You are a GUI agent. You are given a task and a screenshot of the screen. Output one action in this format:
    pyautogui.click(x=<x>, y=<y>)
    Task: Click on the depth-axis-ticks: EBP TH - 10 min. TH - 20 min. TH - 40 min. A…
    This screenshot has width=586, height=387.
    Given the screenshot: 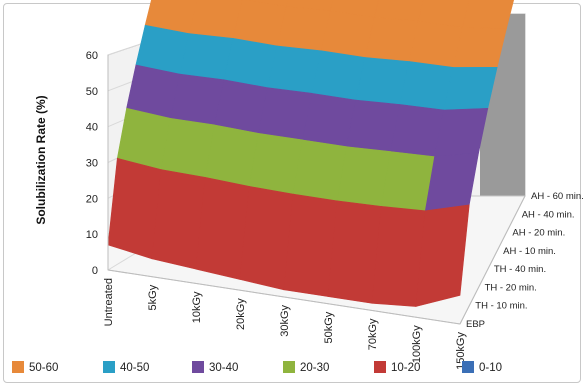 What is the action you would take?
    pyautogui.click(x=525, y=260)
    